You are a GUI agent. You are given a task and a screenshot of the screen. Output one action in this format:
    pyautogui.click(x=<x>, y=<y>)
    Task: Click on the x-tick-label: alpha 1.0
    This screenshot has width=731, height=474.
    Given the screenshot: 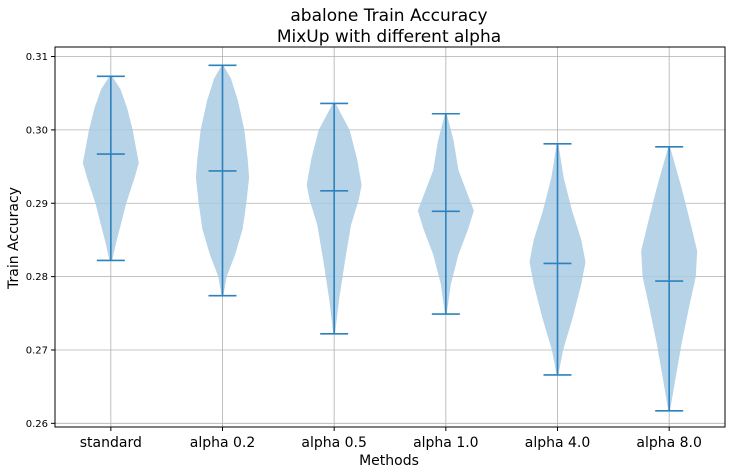 What is the action you would take?
    pyautogui.click(x=446, y=443)
    